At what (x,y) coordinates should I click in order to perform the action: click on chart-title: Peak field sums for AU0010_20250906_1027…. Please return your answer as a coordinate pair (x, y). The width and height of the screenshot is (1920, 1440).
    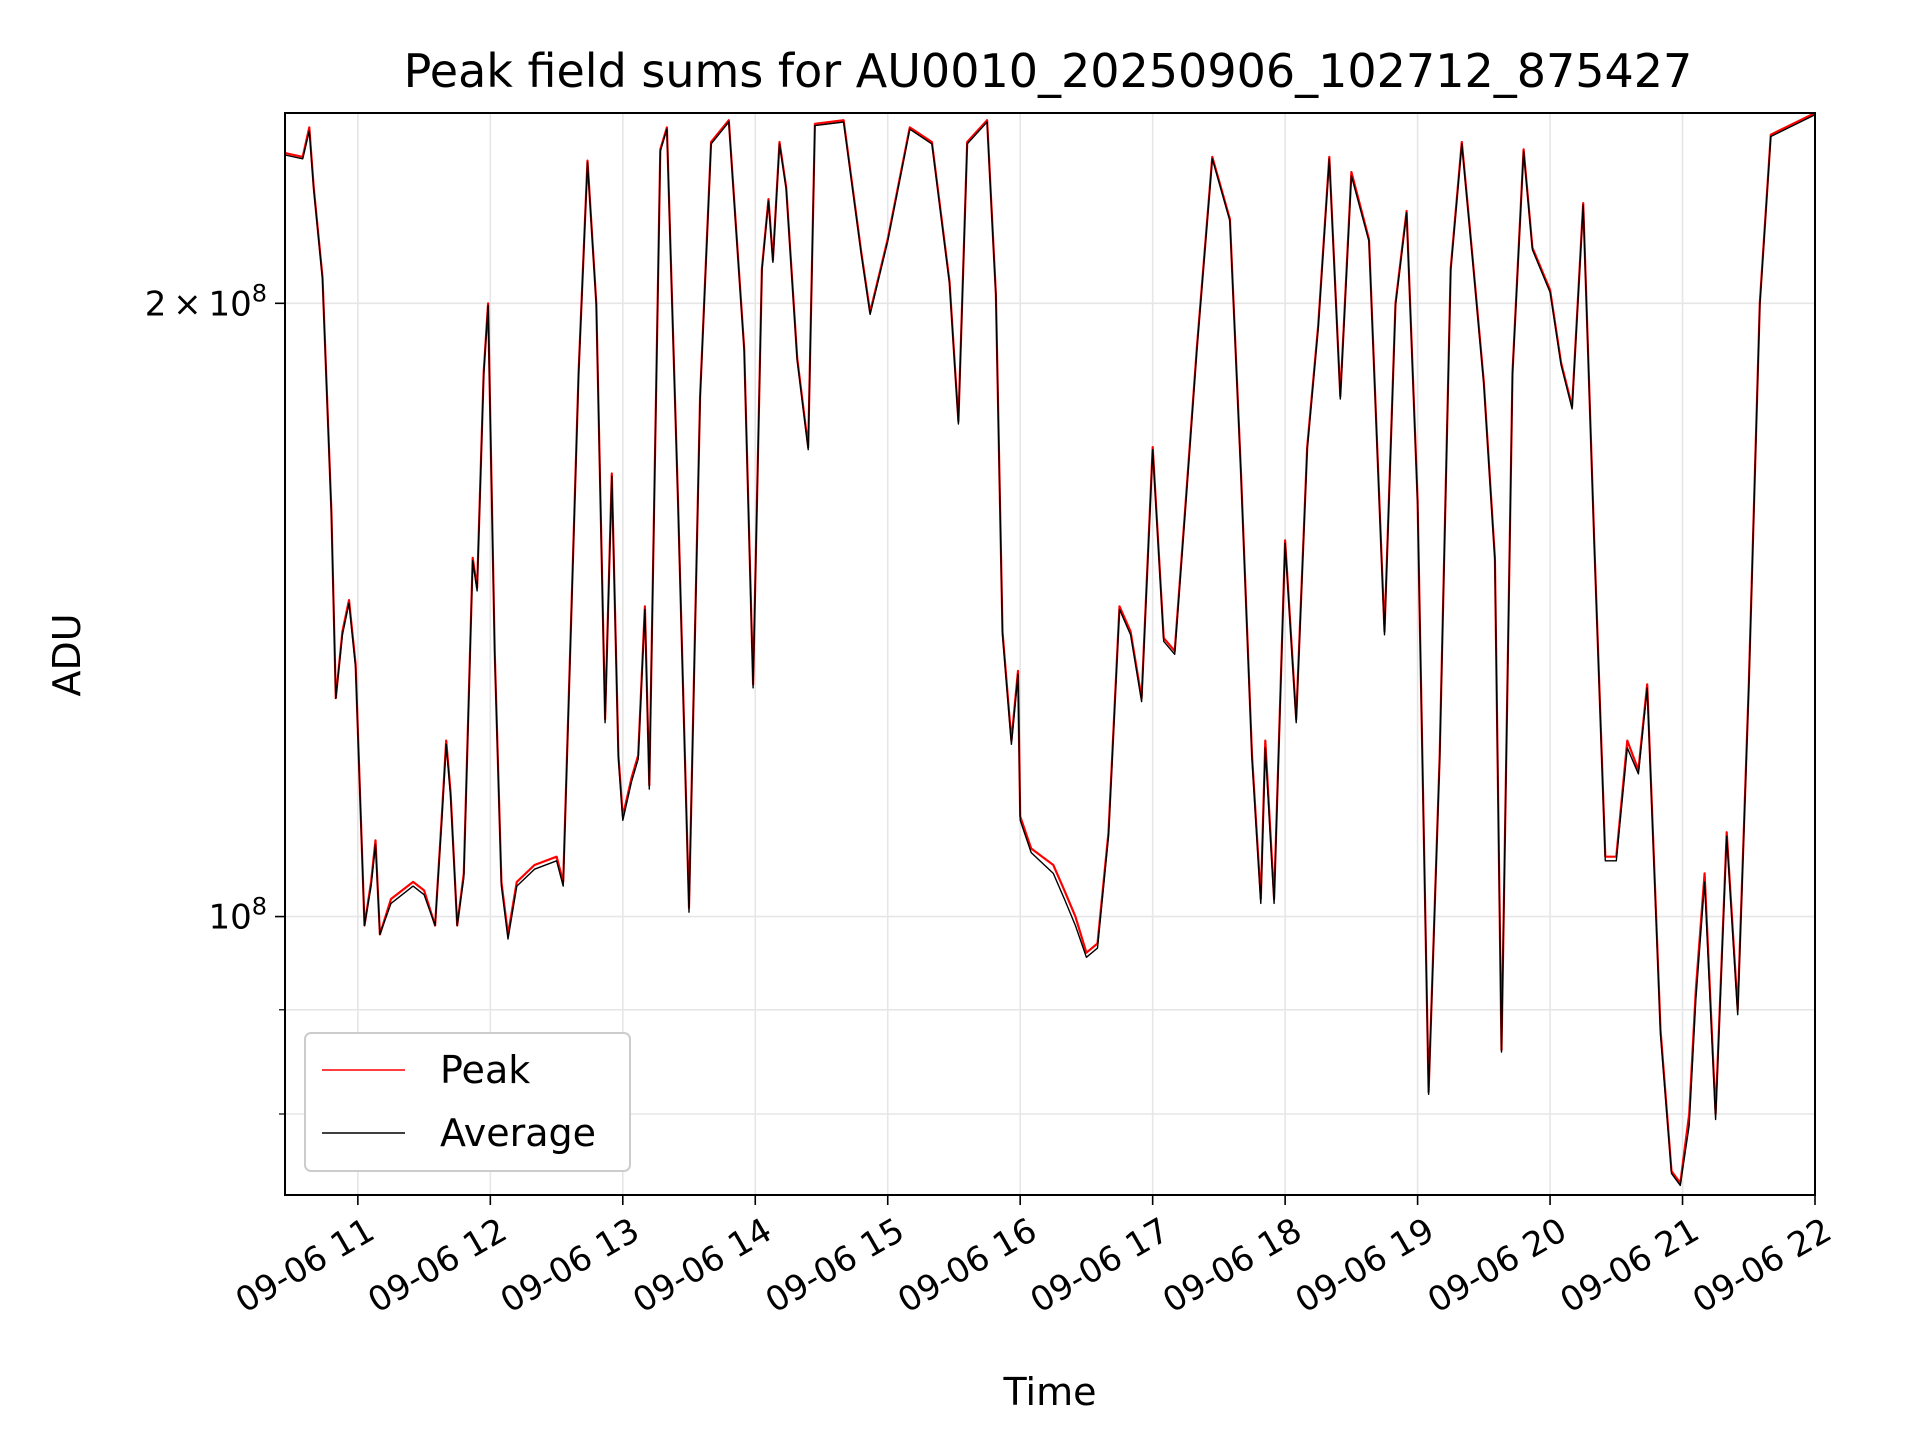
    Looking at the image, I should click on (1048, 71).